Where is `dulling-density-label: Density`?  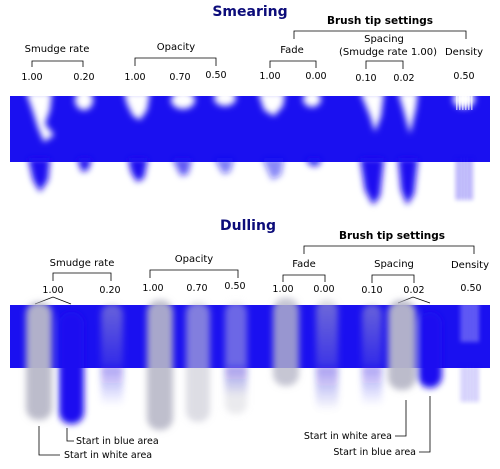
dulling-density-label: Density is located at coordinates (470, 265).